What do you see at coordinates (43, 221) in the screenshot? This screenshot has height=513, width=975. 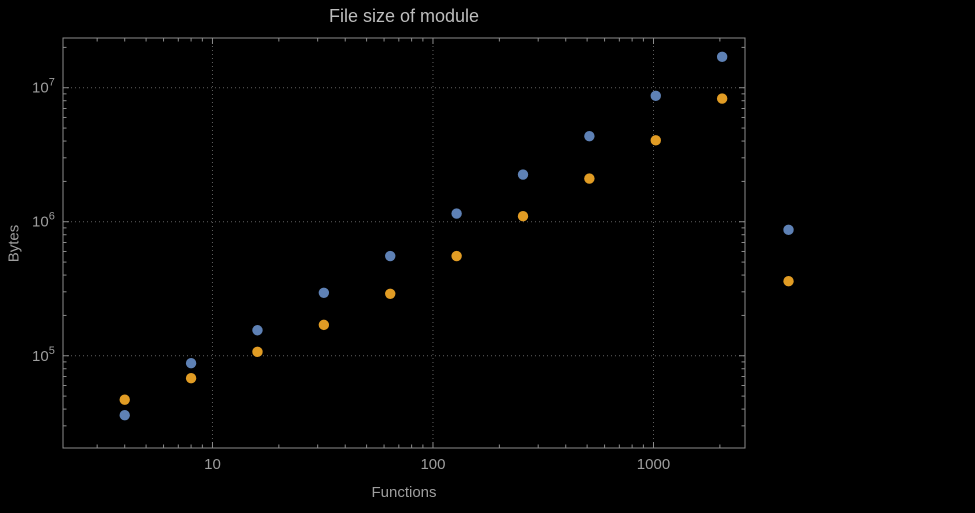 I see `y-tick-label: 10⁶` at bounding box center [43, 221].